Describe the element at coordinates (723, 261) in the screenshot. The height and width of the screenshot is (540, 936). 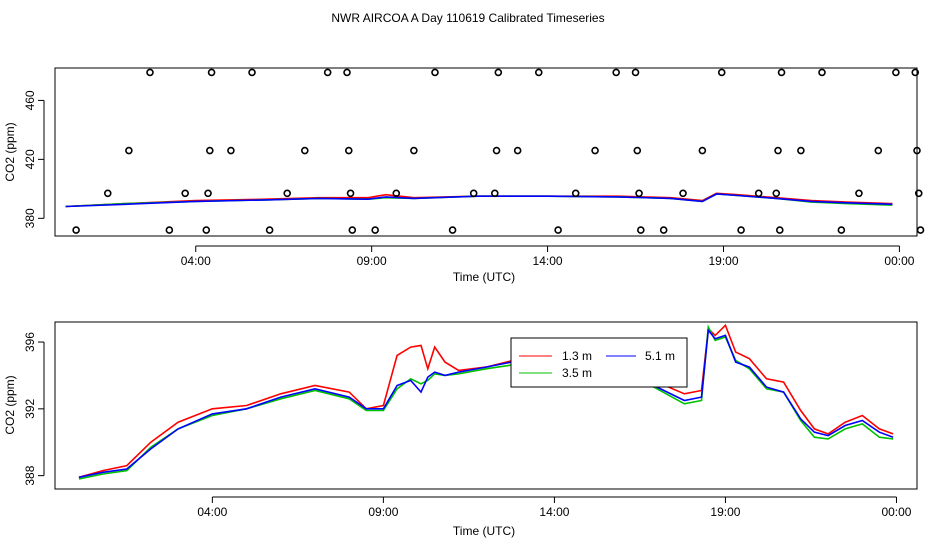
I see `top-x-tick-label-3: 19:00` at that location.